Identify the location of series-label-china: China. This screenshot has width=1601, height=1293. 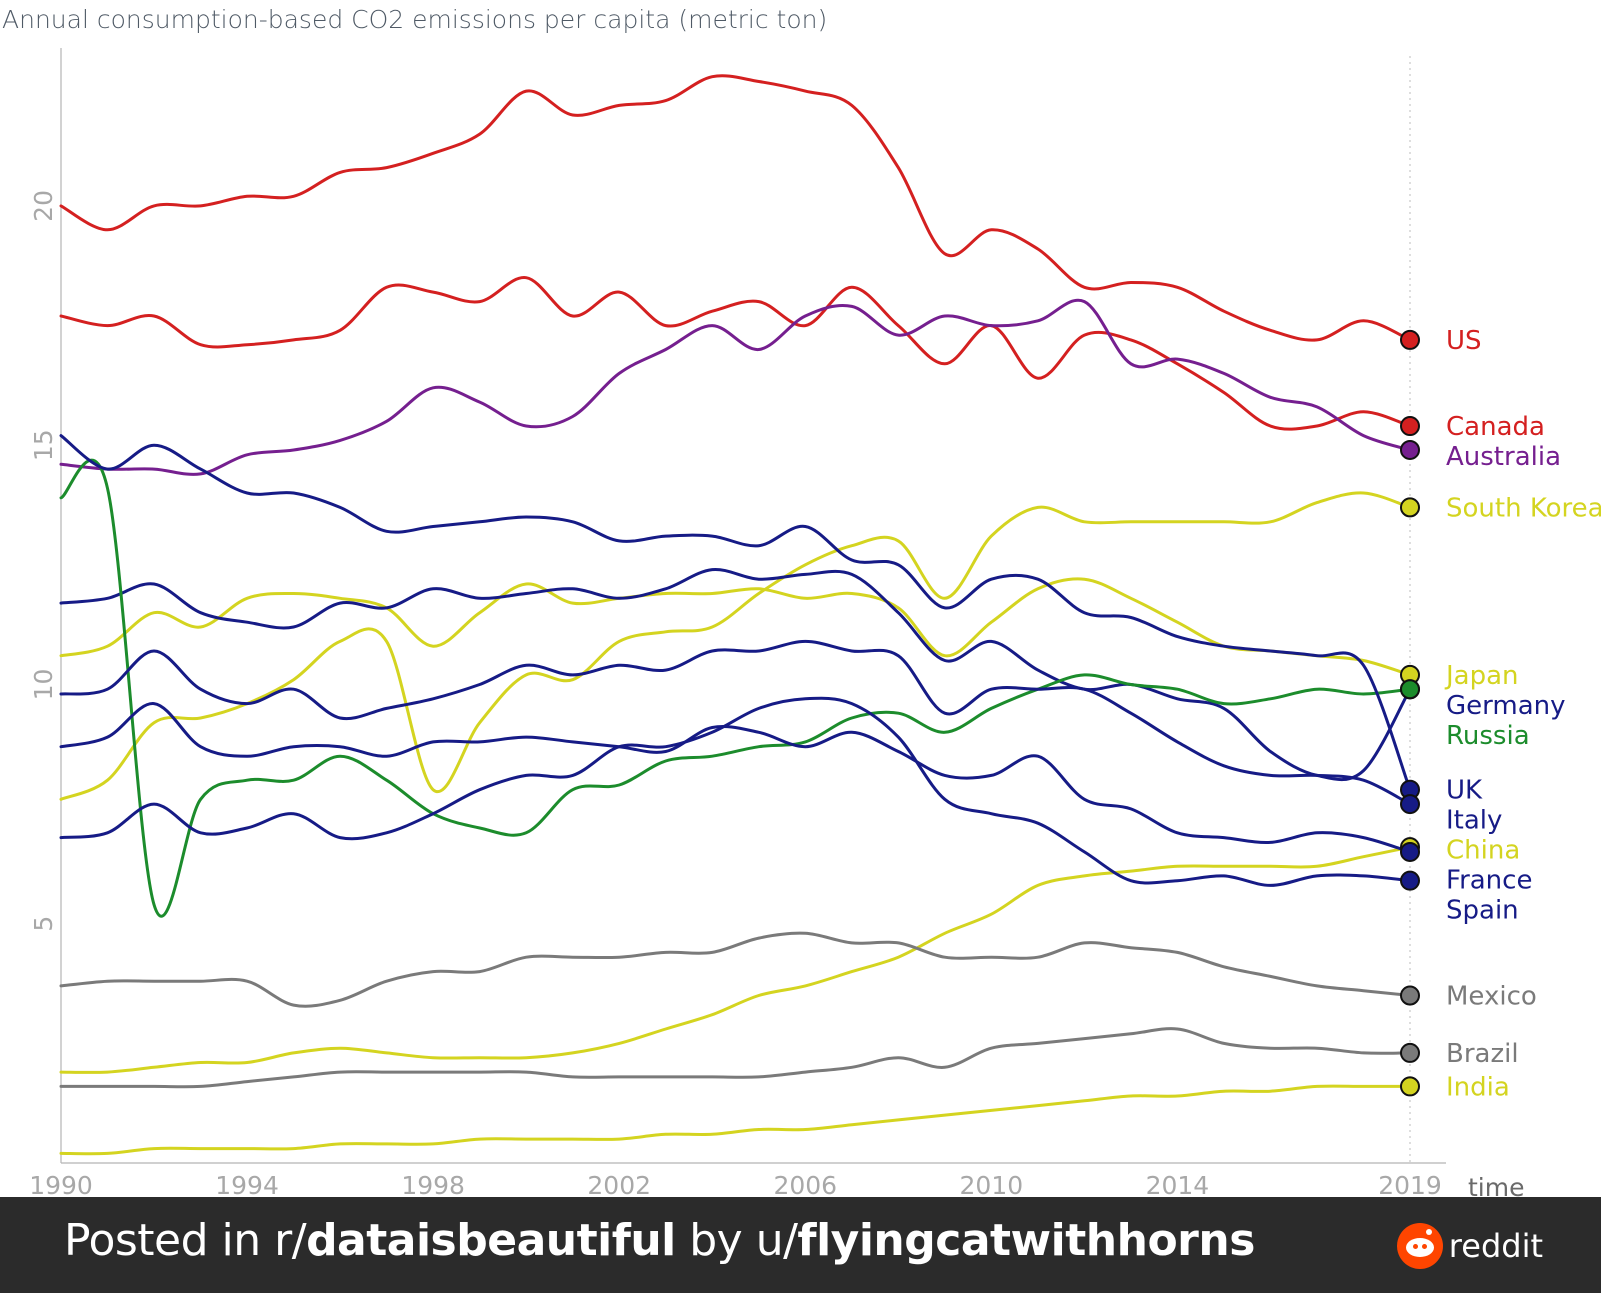
(1483, 851).